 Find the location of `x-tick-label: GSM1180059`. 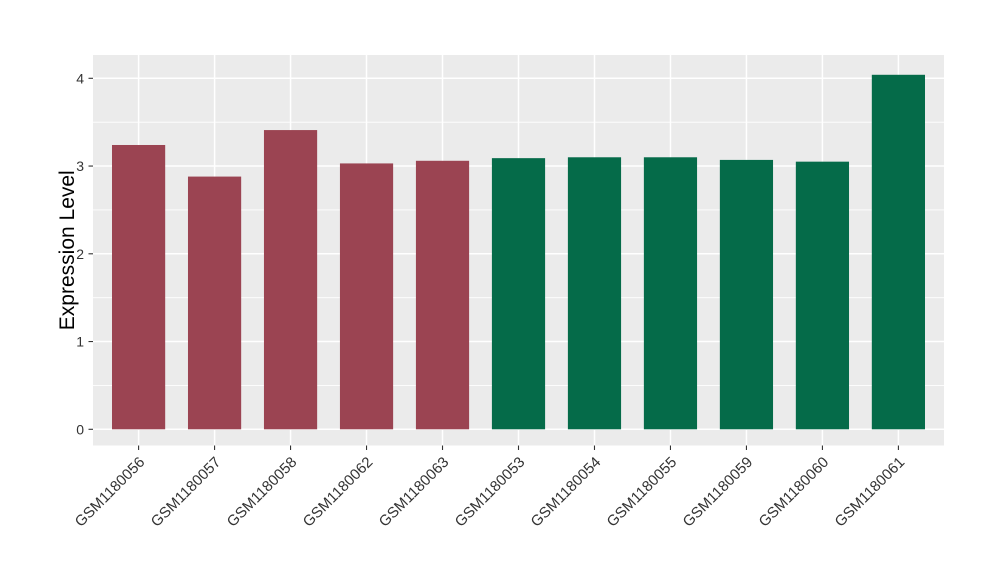

x-tick-label: GSM1180059 is located at coordinates (718, 492).